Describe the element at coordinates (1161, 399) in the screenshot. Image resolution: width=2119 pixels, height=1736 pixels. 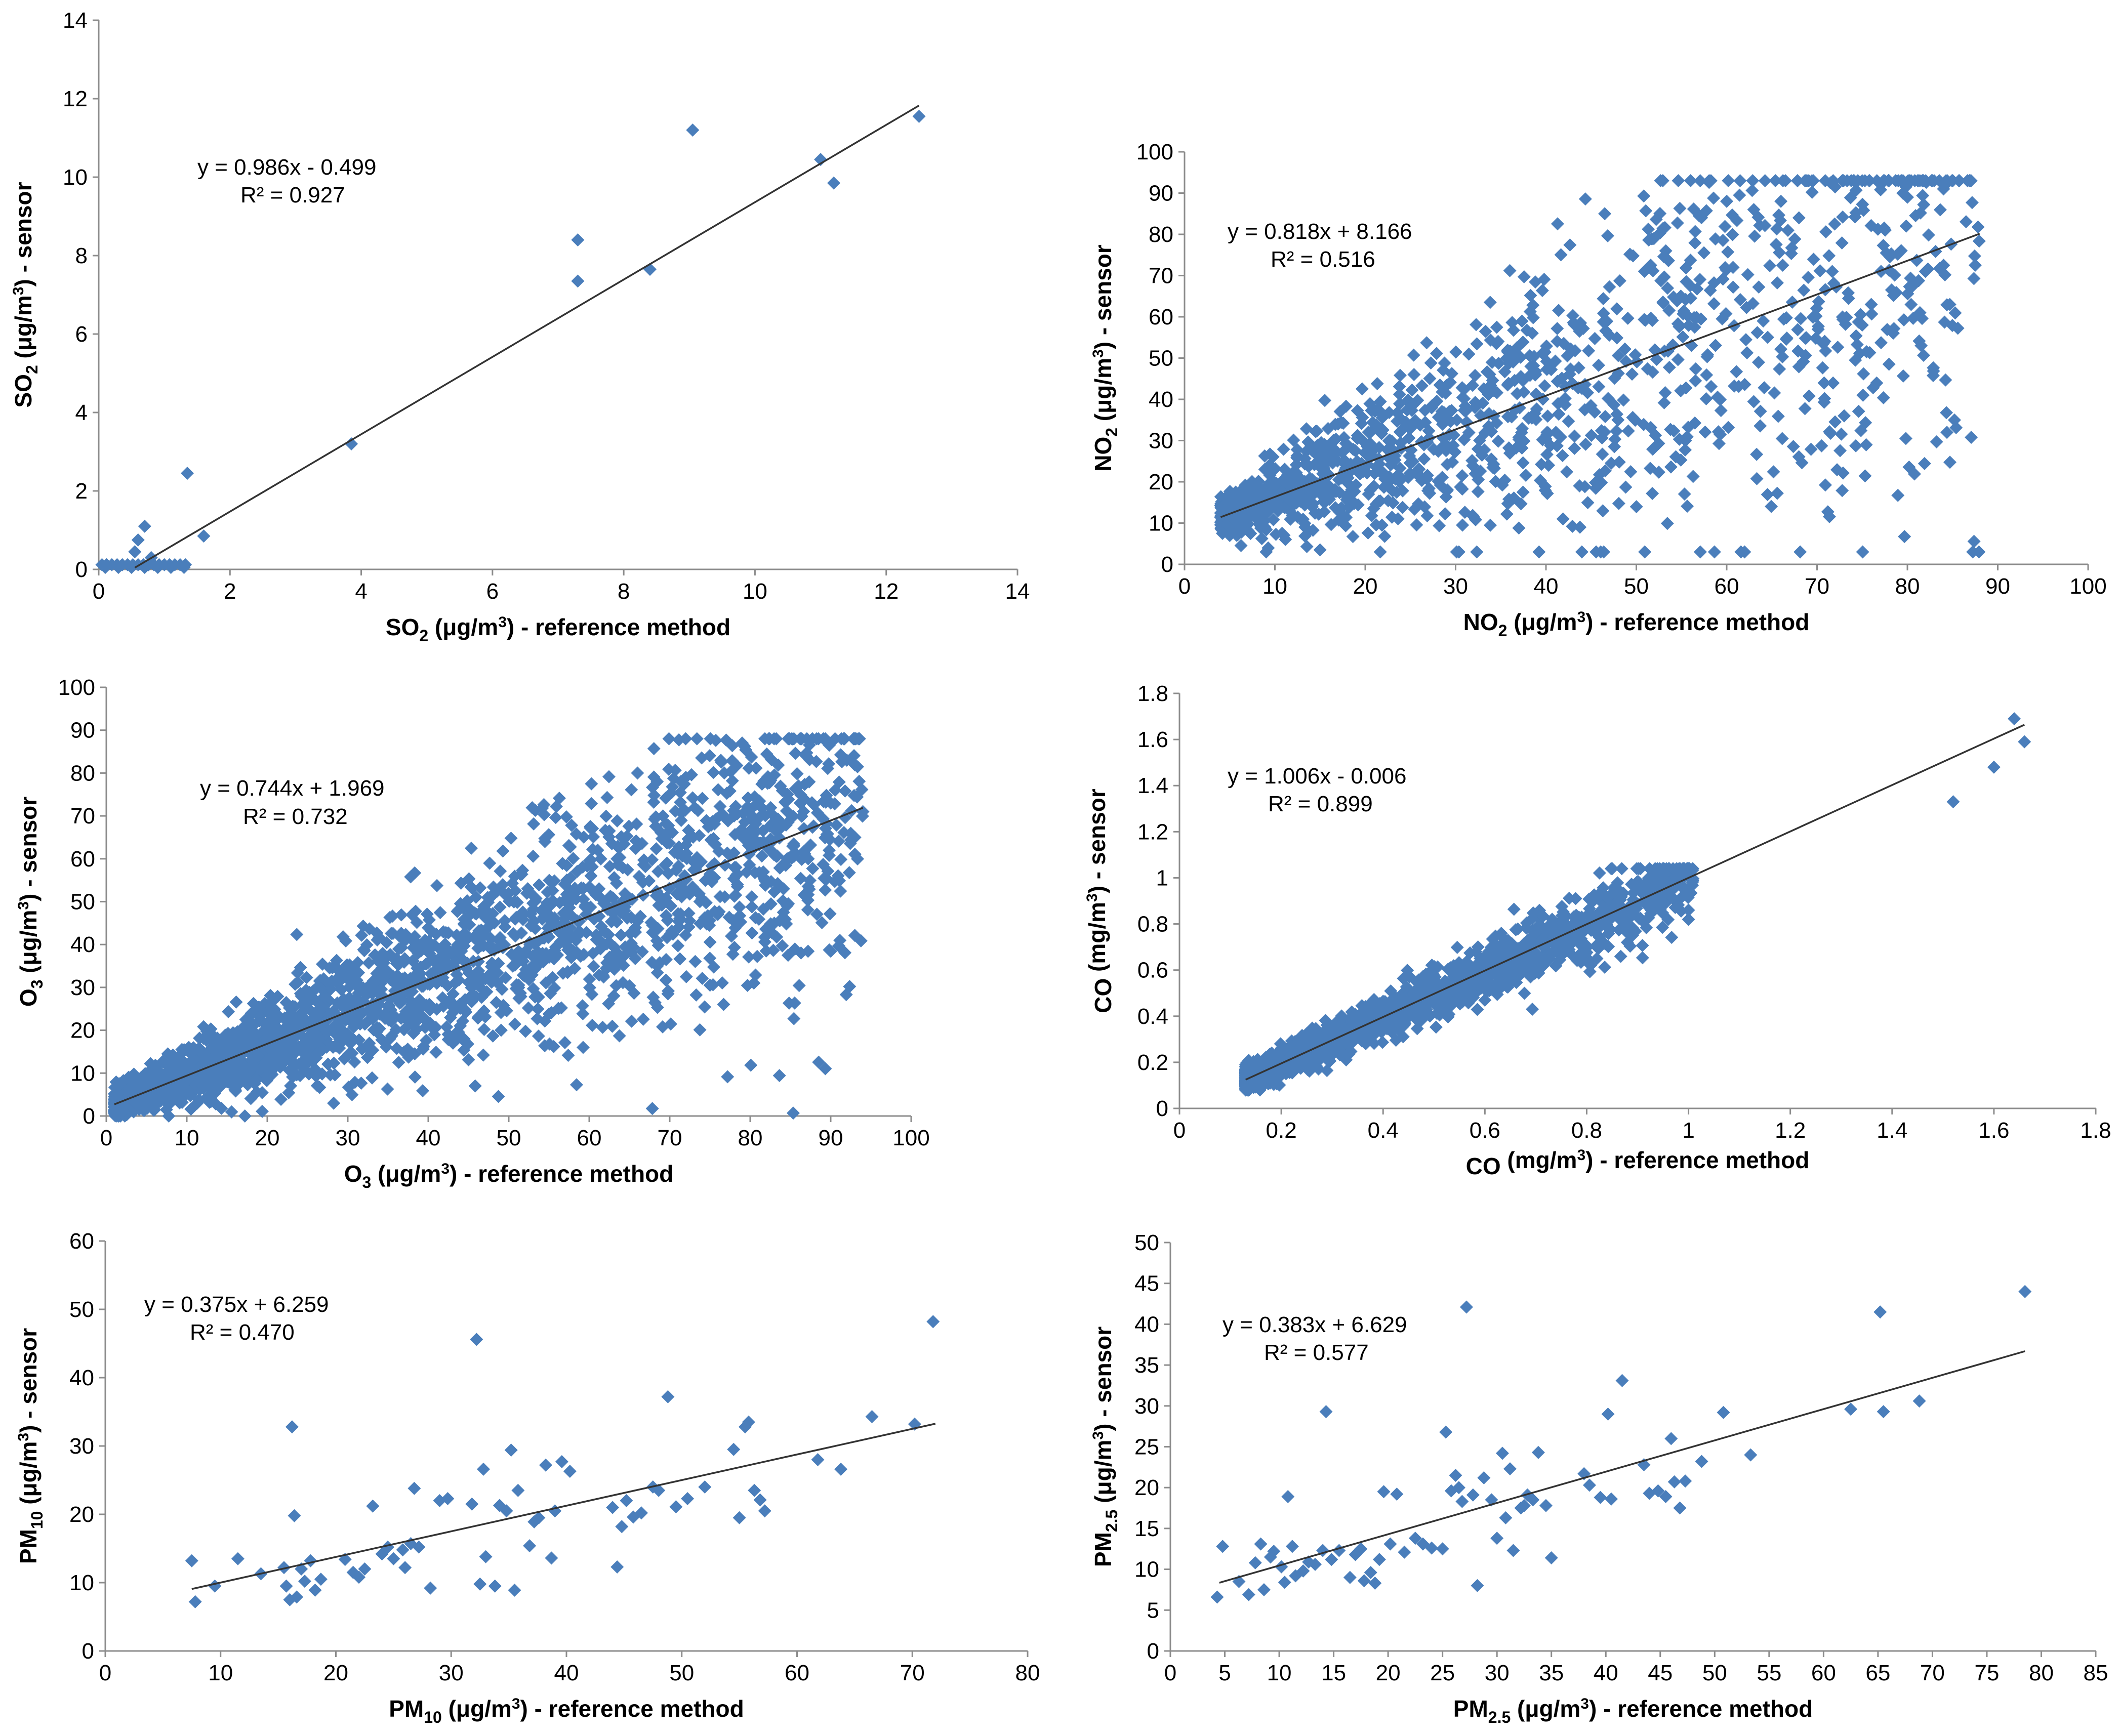
I see `y-tick-label: 40` at that location.